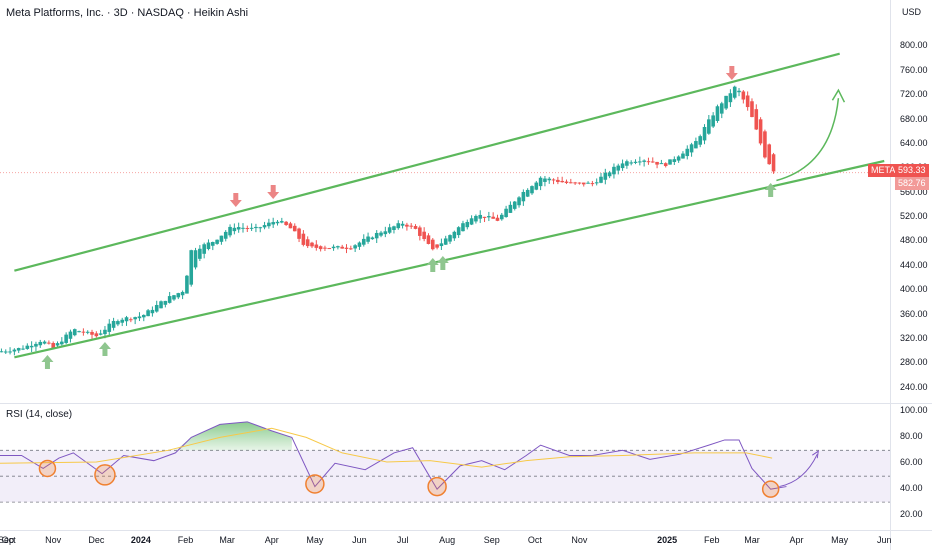 This screenshot has height=550, width=932. I want to click on price-tick-label: 280.00, so click(914, 362).